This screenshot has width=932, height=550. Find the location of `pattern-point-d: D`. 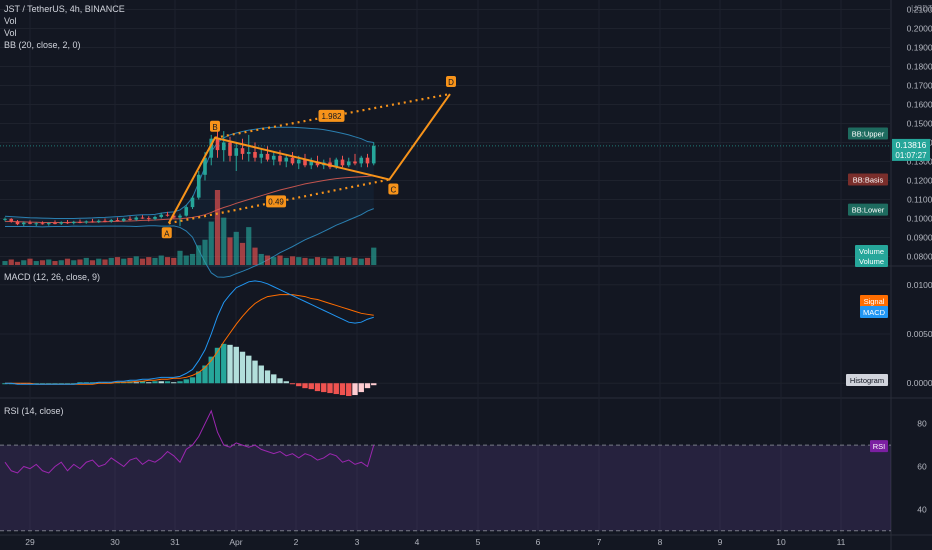

pattern-point-d: D is located at coordinates (451, 82).